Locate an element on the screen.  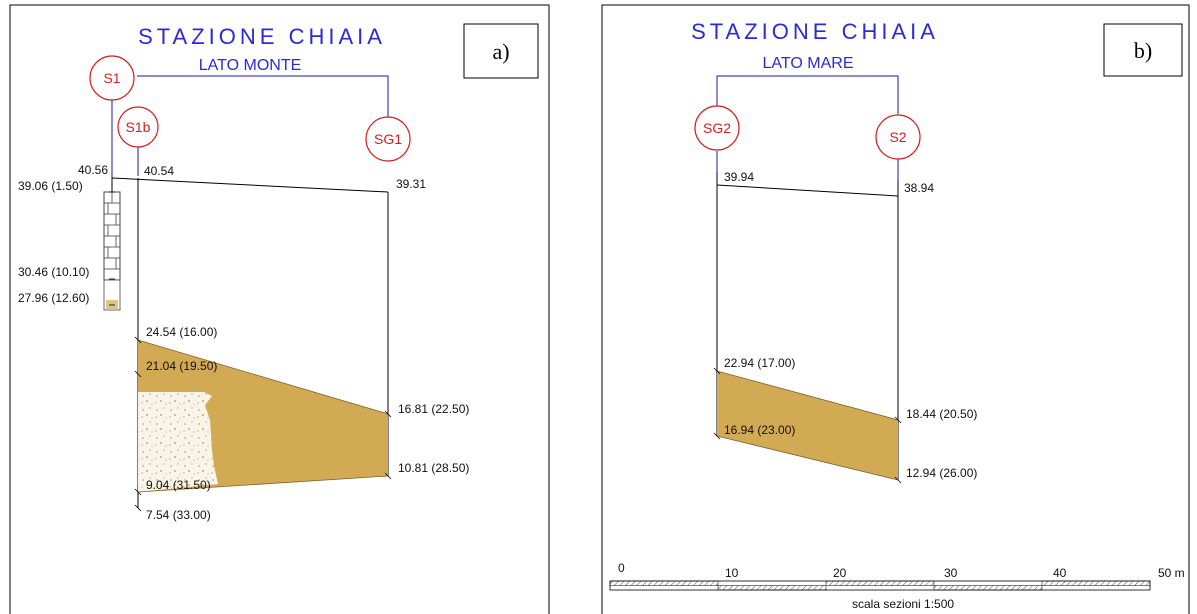
panel-a-letter-box is located at coordinates (501, 51).